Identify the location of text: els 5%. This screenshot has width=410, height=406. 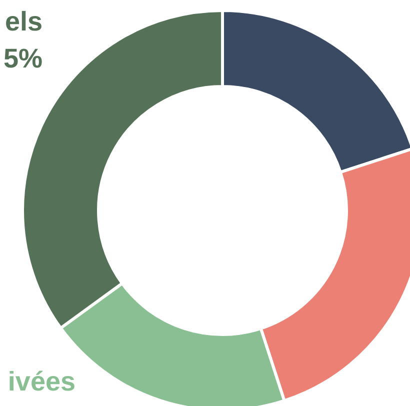
(23, 40).